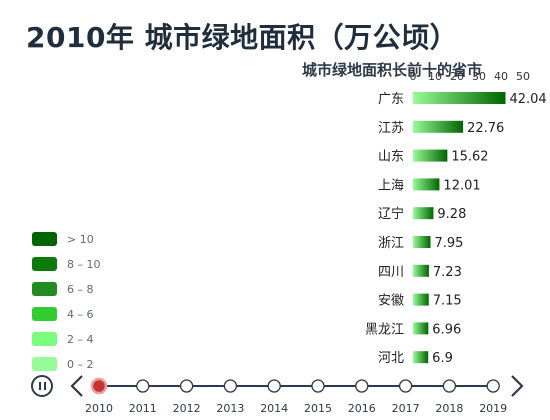 The height and width of the screenshot is (420, 550). What do you see at coordinates (447, 301) in the screenshot?
I see `value-label: 7.15` at bounding box center [447, 301].